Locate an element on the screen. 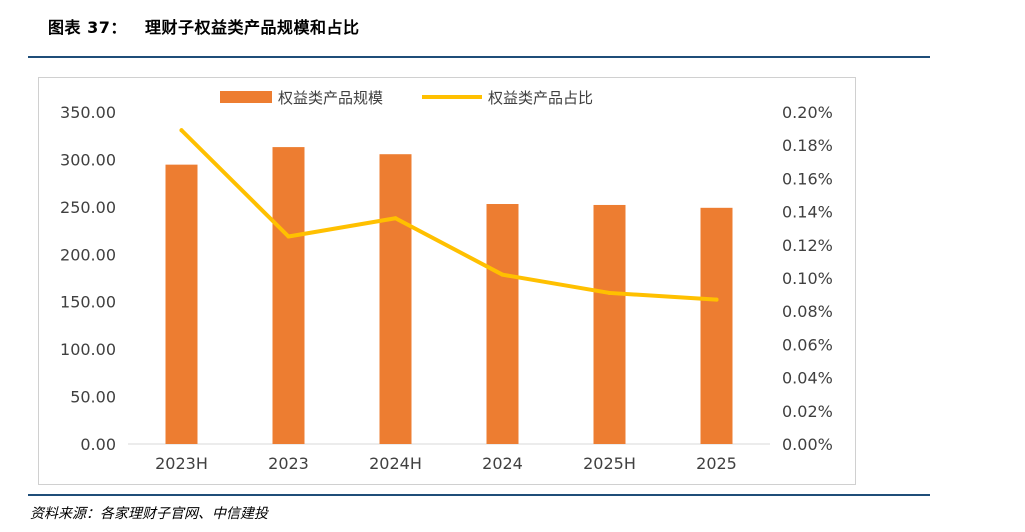 This screenshot has height=532, width=1025. top-rule is located at coordinates (479, 57).